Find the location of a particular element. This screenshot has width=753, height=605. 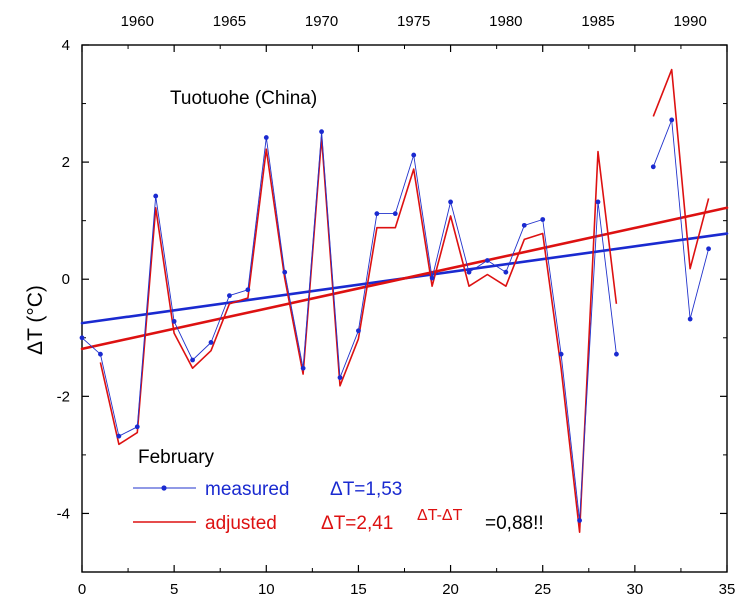

top-axis-year-label: 1990 is located at coordinates (689, 21).